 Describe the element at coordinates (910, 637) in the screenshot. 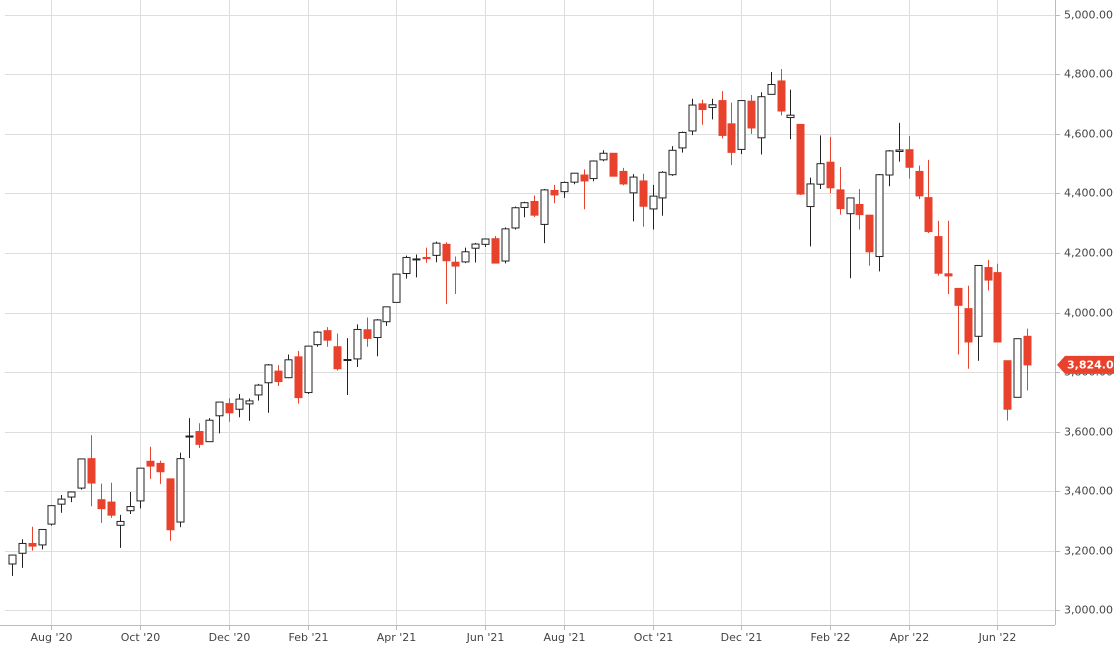

I see `x-tick-label: Apr '22` at that location.